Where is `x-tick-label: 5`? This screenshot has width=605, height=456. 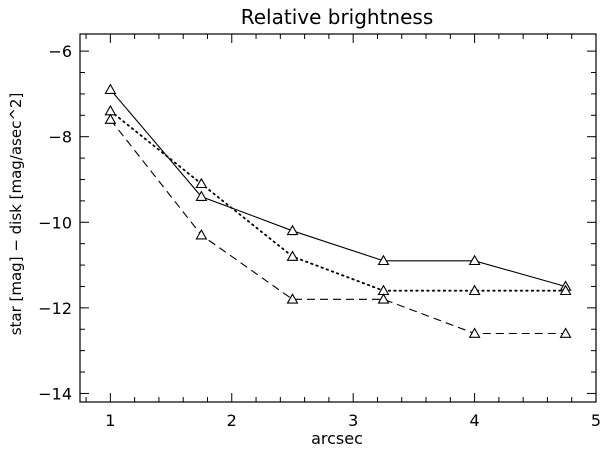
x-tick-label: 5 is located at coordinates (596, 420).